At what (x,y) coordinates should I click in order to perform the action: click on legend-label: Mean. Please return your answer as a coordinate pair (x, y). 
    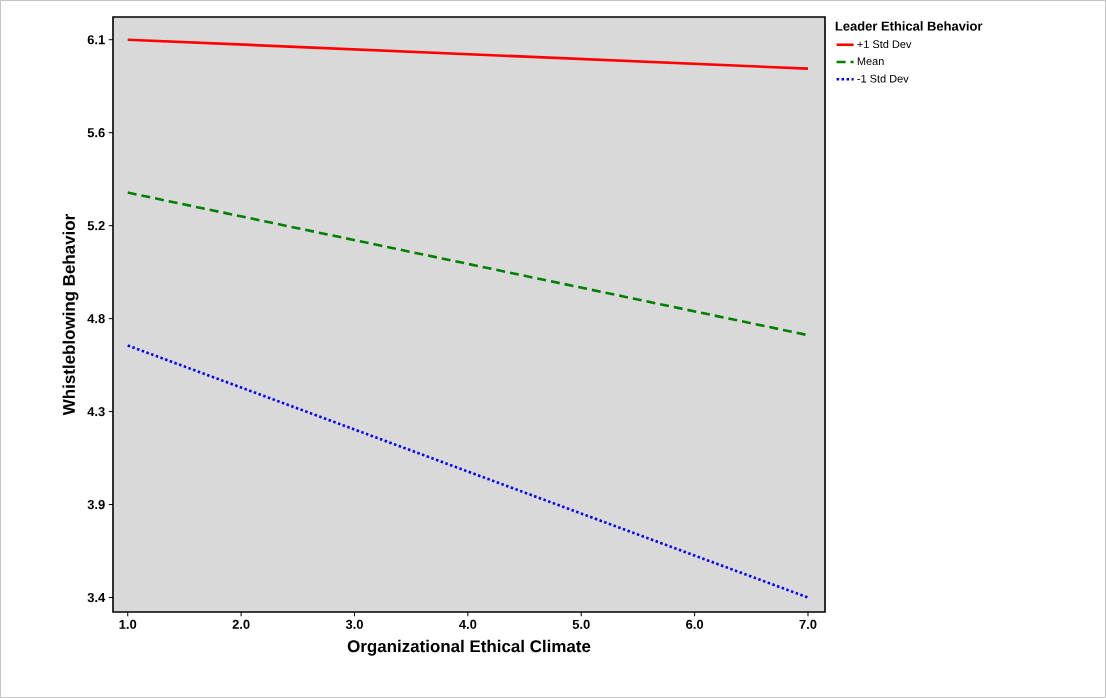
    Looking at the image, I should click on (870, 61).